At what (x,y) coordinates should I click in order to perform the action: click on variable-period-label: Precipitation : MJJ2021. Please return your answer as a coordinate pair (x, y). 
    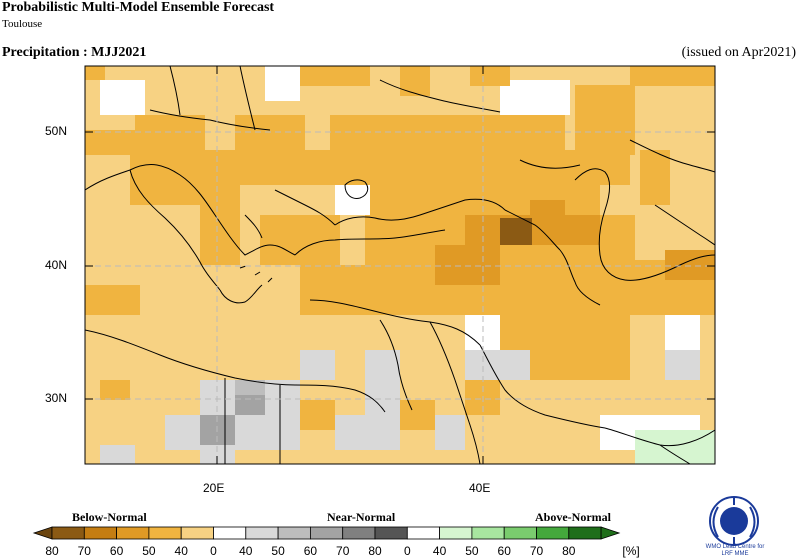
    Looking at the image, I should click on (74, 52).